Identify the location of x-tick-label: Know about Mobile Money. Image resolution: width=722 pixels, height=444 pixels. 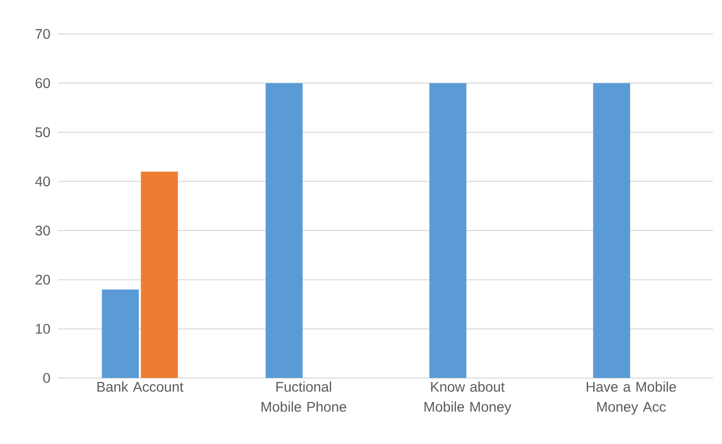
(468, 398).